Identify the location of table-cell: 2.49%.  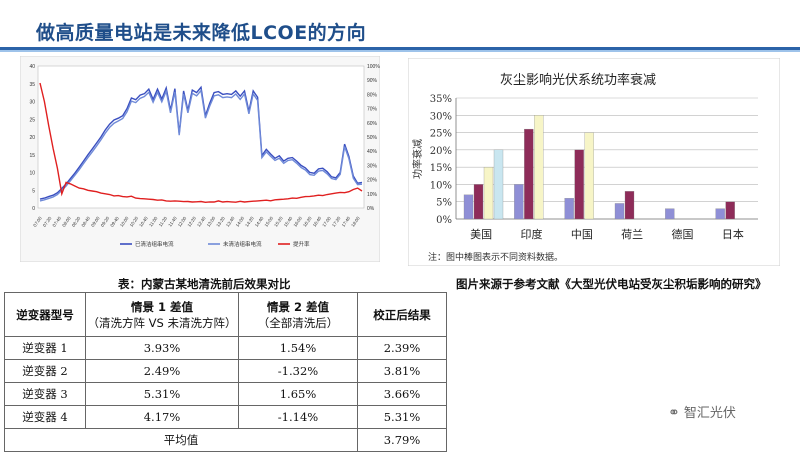
(162, 371).